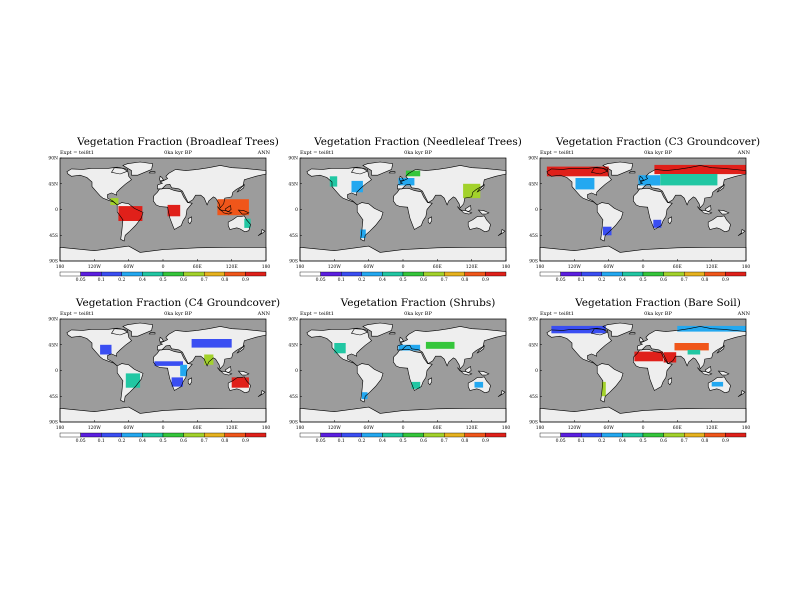  What do you see at coordinates (607, 231) in the screenshot?
I see `region-southern-south-america` at bounding box center [607, 231].